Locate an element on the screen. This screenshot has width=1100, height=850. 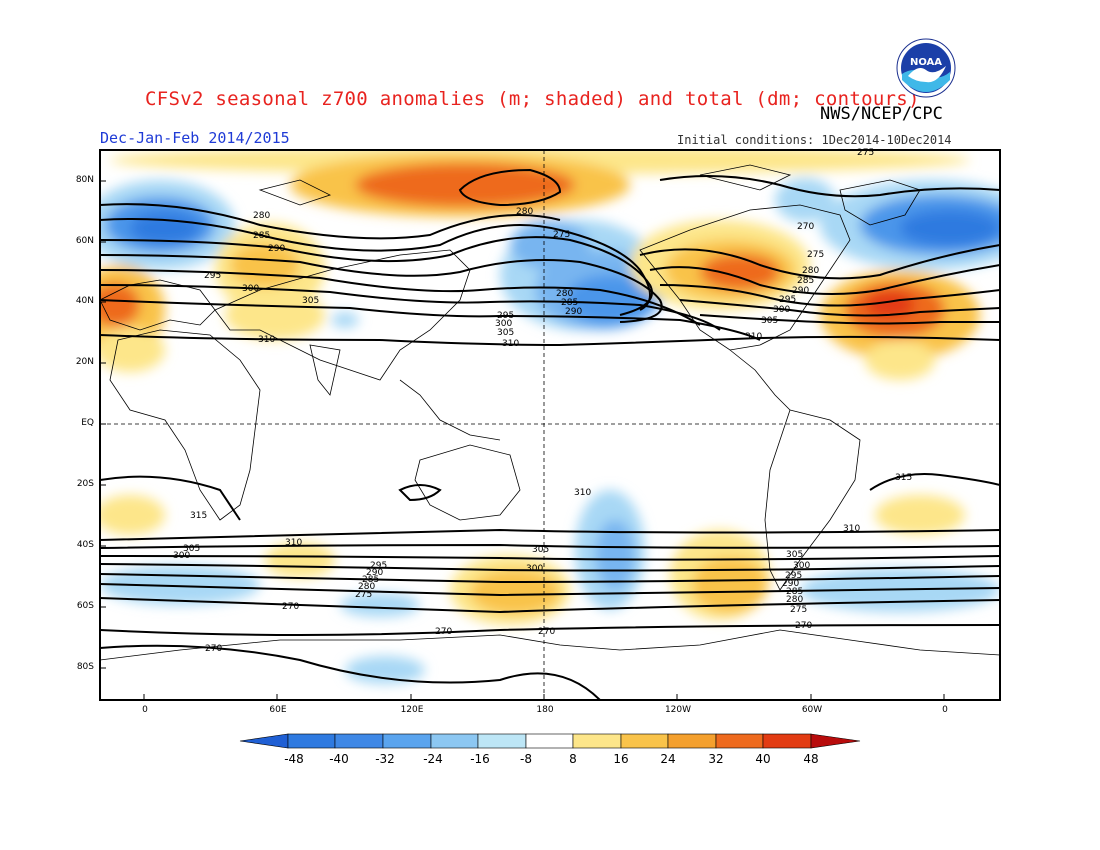
colorbar-tick: 8 is located at coordinates (573, 759).